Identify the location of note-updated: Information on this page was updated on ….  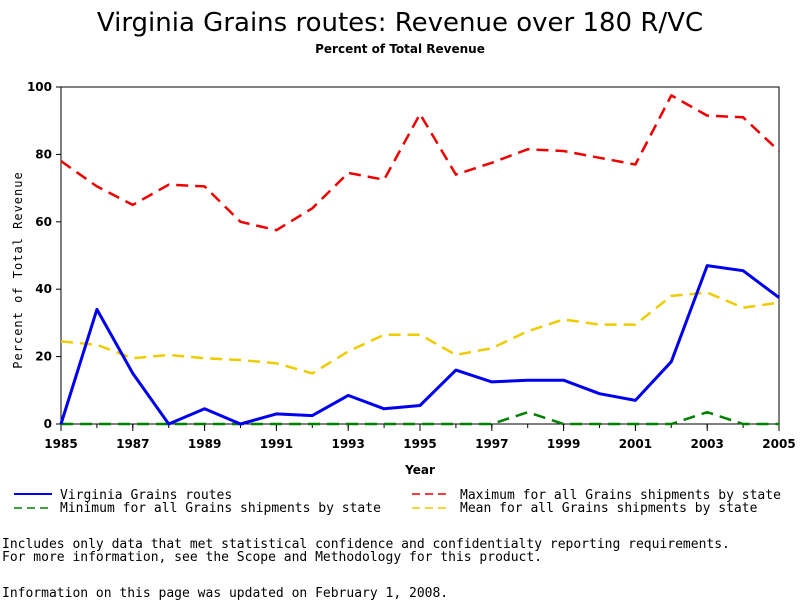
(225, 593).